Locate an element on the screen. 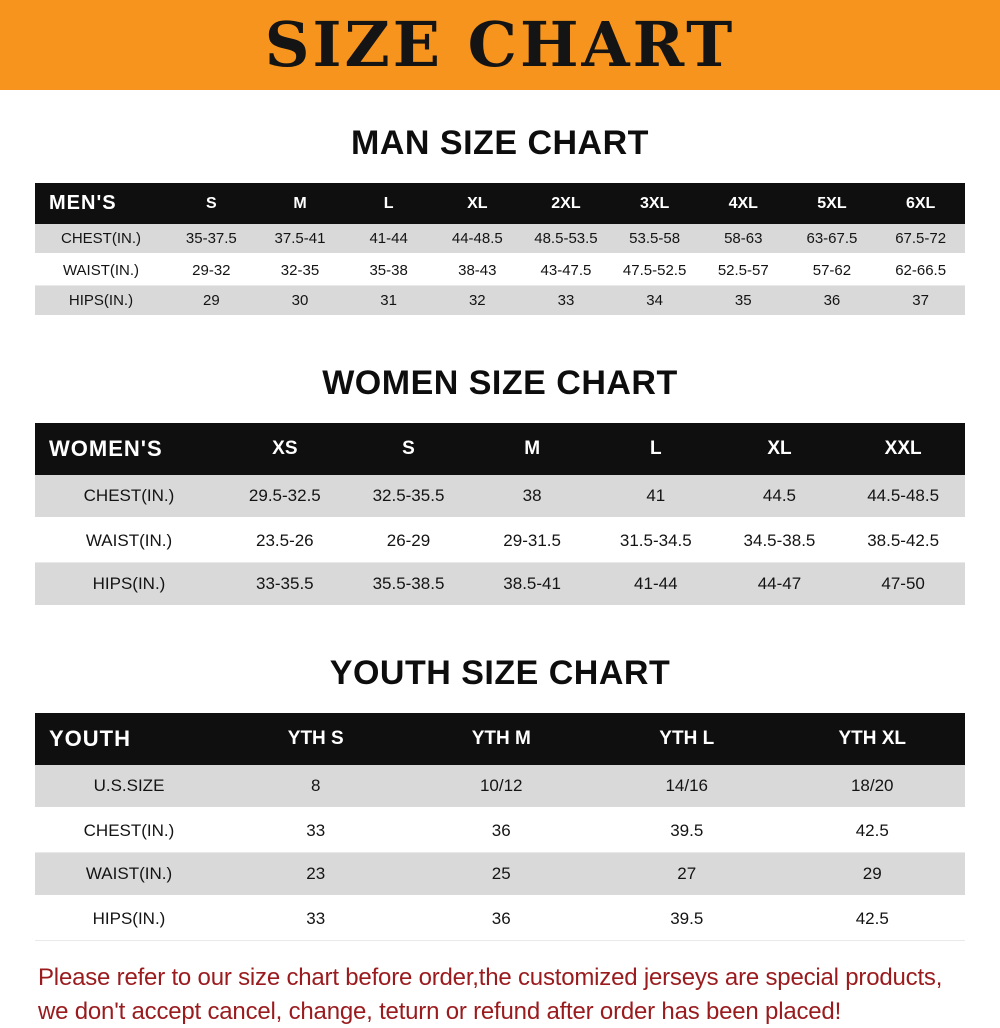 The width and height of the screenshot is (1000, 1028). size-value: 8 is located at coordinates (316, 785).